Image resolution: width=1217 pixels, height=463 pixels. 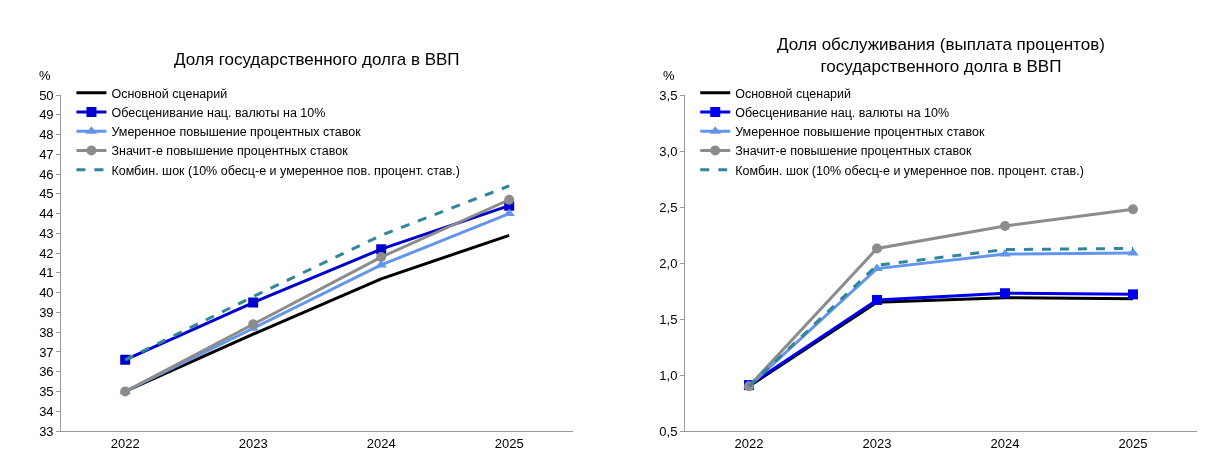 I want to click on y-tick-label: 0,5, so click(x=668, y=431).